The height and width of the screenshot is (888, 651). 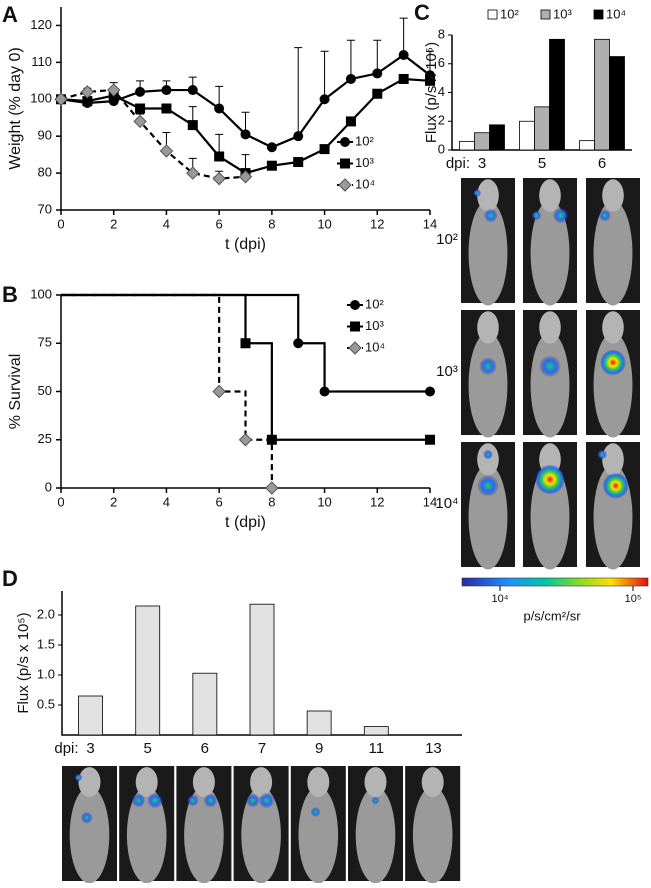 What do you see at coordinates (376, 748) in the screenshot?
I see `x-tick-label: 11` at bounding box center [376, 748].